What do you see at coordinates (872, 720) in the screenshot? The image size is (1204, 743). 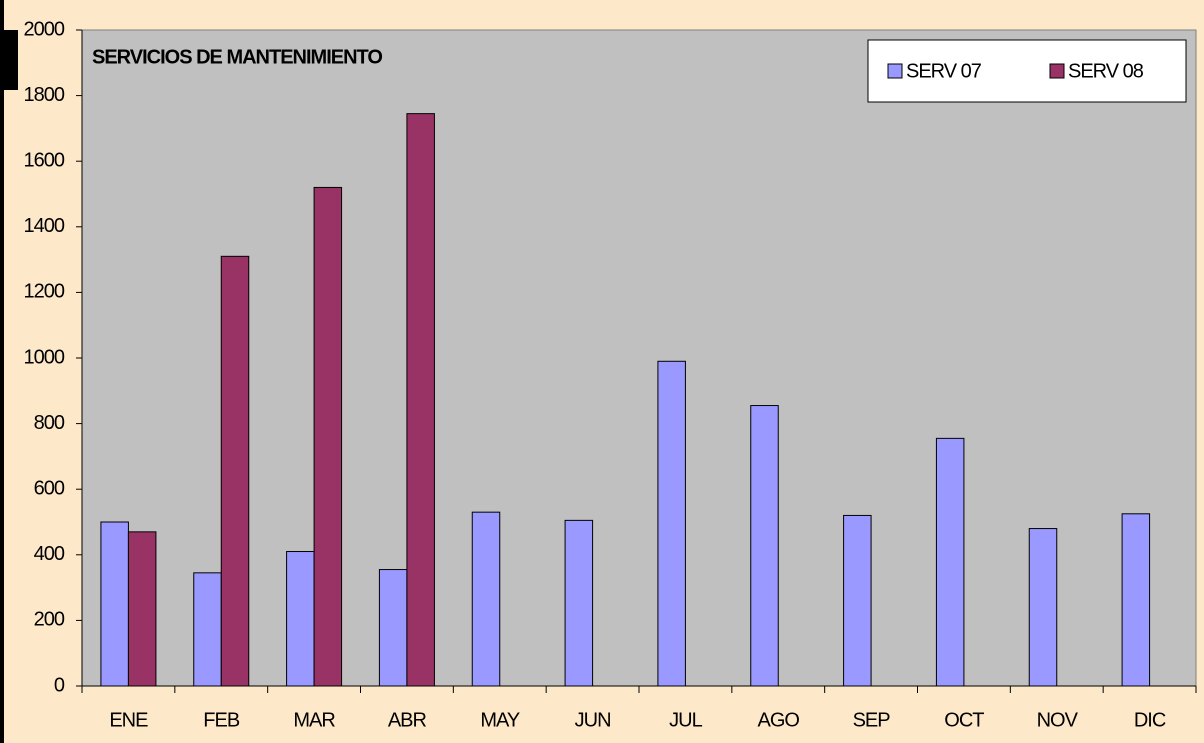 I see `x-tick-label: SEP` at bounding box center [872, 720].